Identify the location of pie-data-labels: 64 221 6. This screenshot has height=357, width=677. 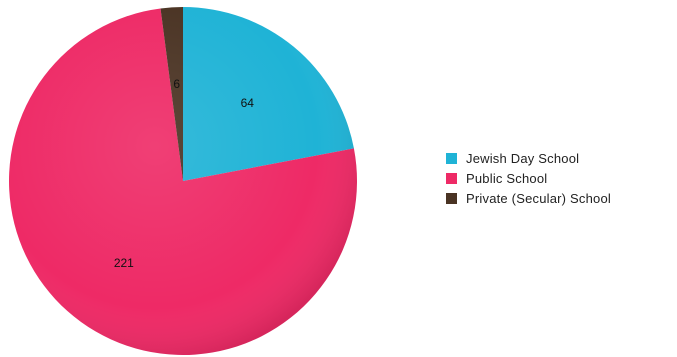
(184, 173).